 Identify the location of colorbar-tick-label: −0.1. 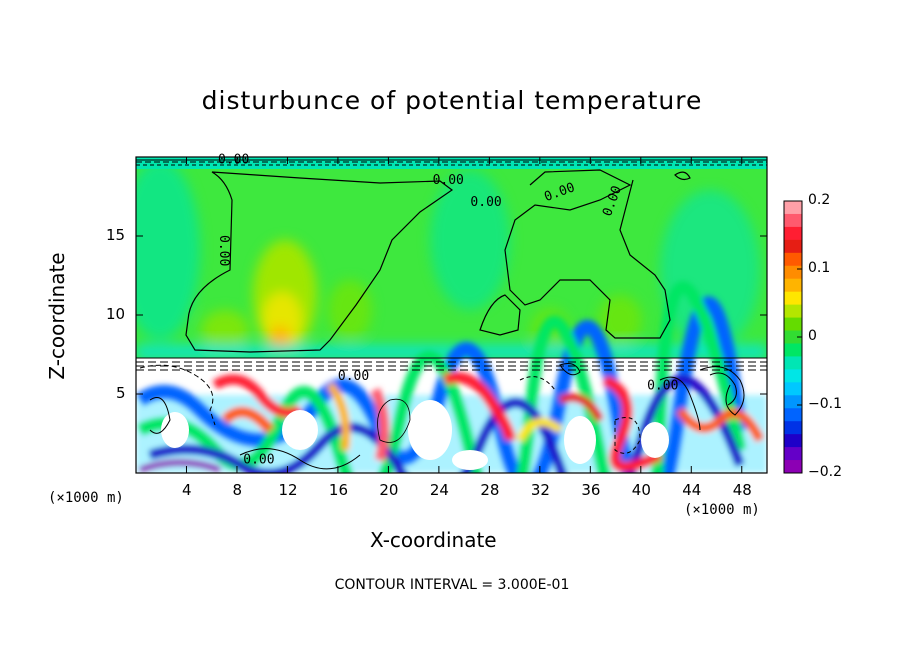
(825, 404).